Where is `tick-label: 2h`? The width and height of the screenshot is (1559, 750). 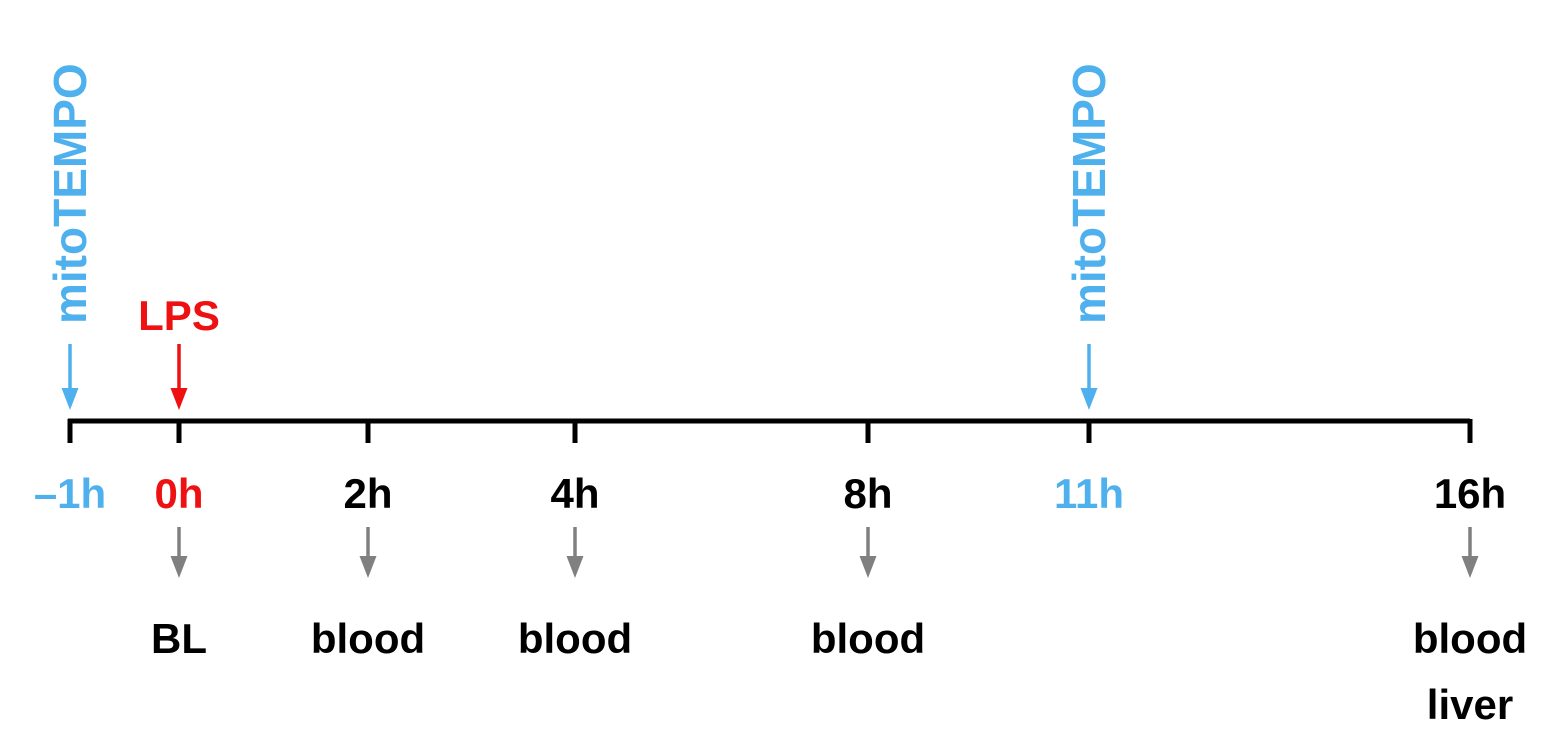
tick-label: 2h is located at coordinates (367, 493).